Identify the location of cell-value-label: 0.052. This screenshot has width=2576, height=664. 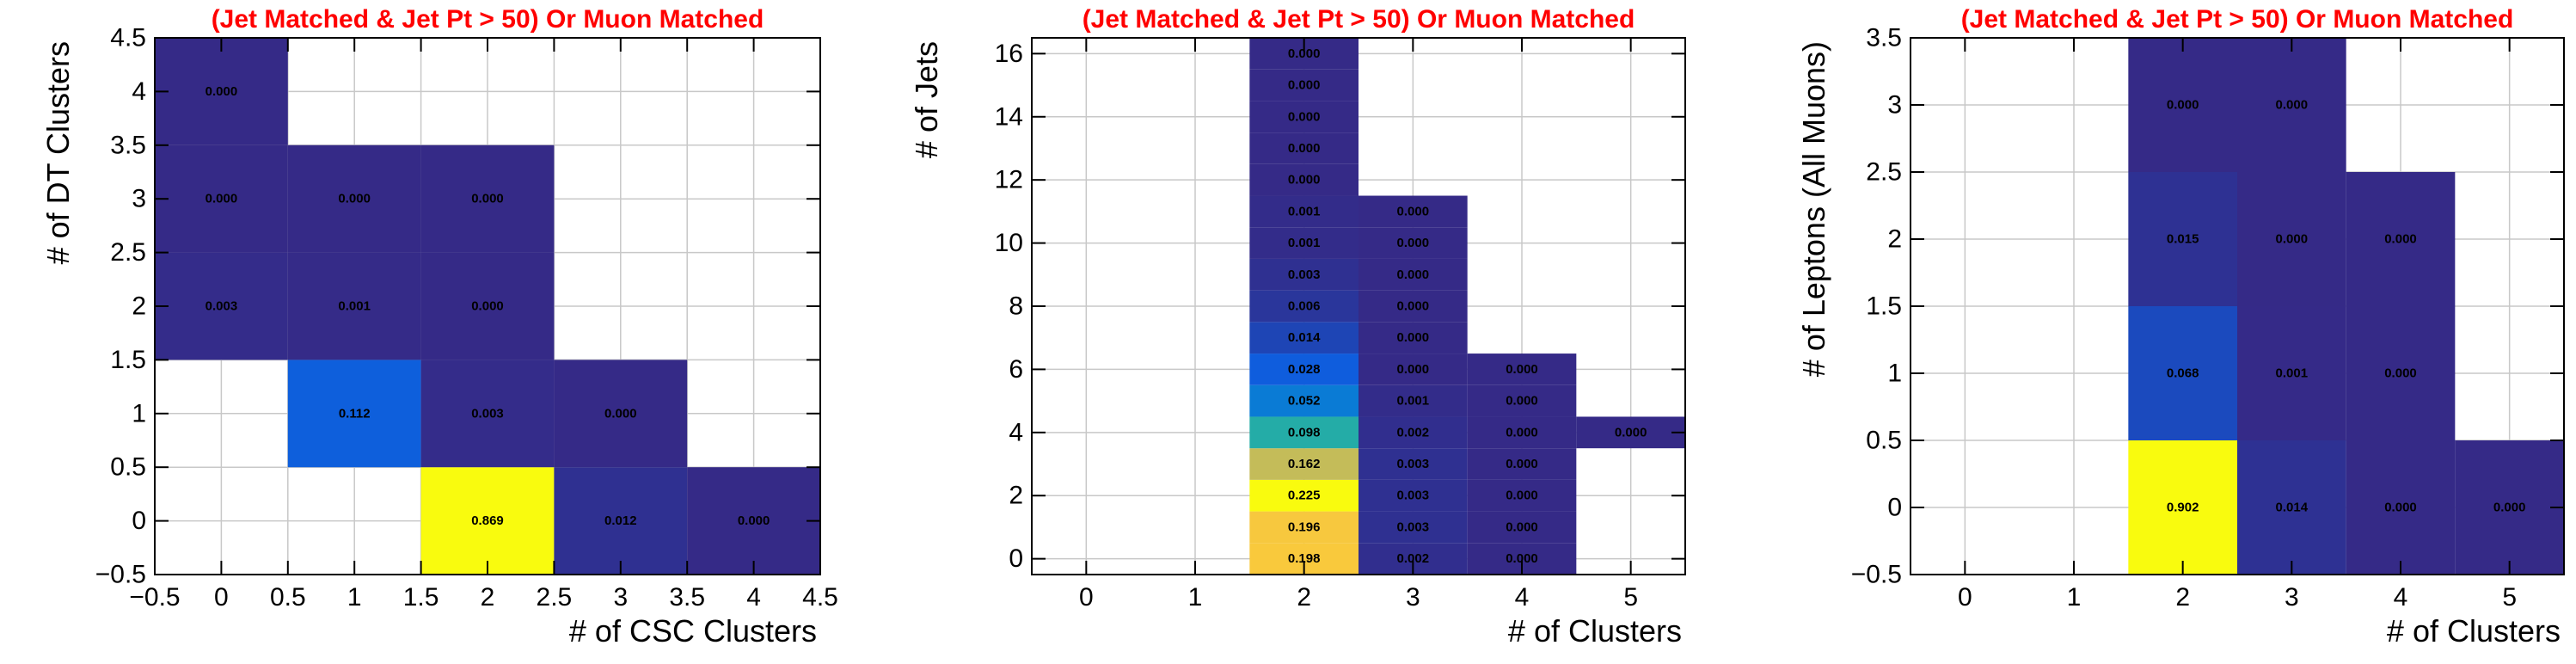
(1304, 401).